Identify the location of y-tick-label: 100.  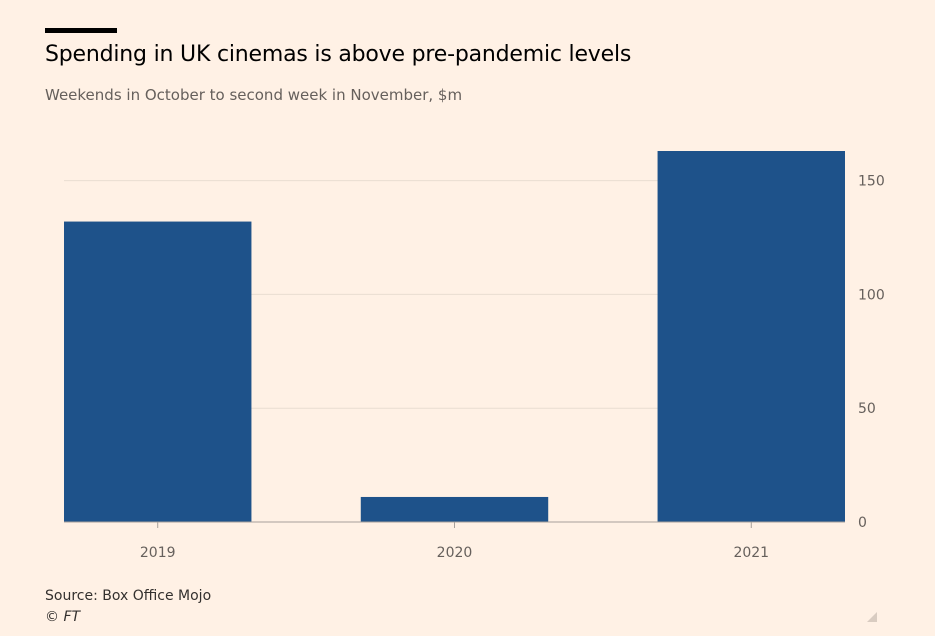
(871, 295).